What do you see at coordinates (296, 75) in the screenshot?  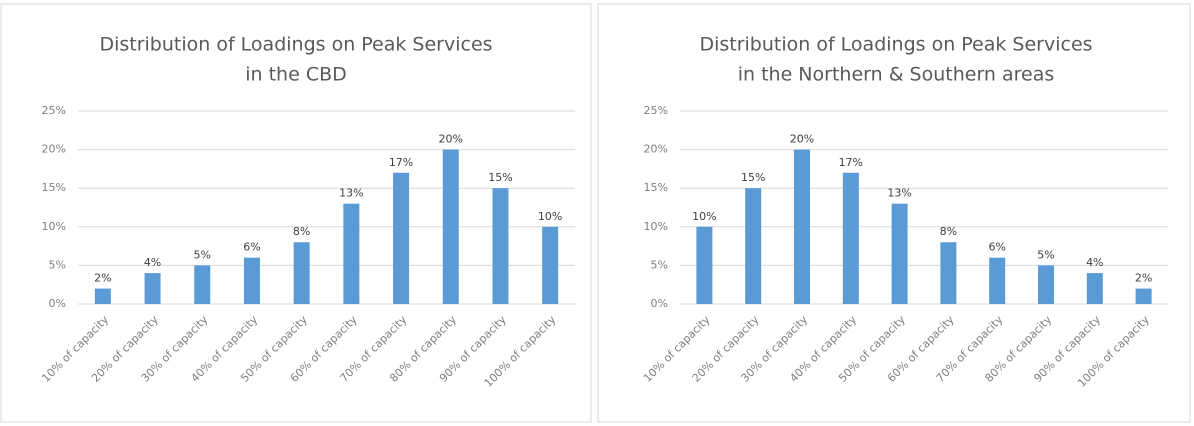 I see `chart-title: in the CBD` at bounding box center [296, 75].